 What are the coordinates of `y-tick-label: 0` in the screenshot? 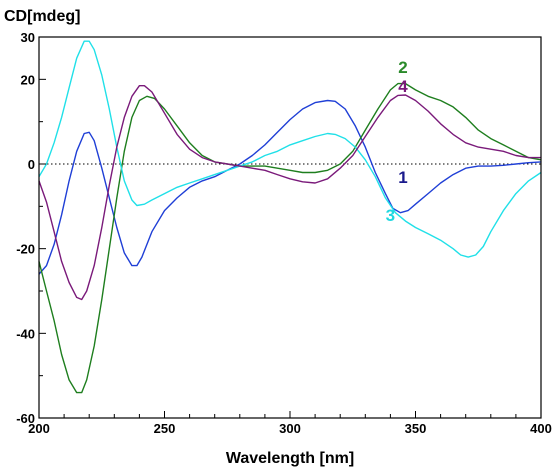 It's located at (31, 164).